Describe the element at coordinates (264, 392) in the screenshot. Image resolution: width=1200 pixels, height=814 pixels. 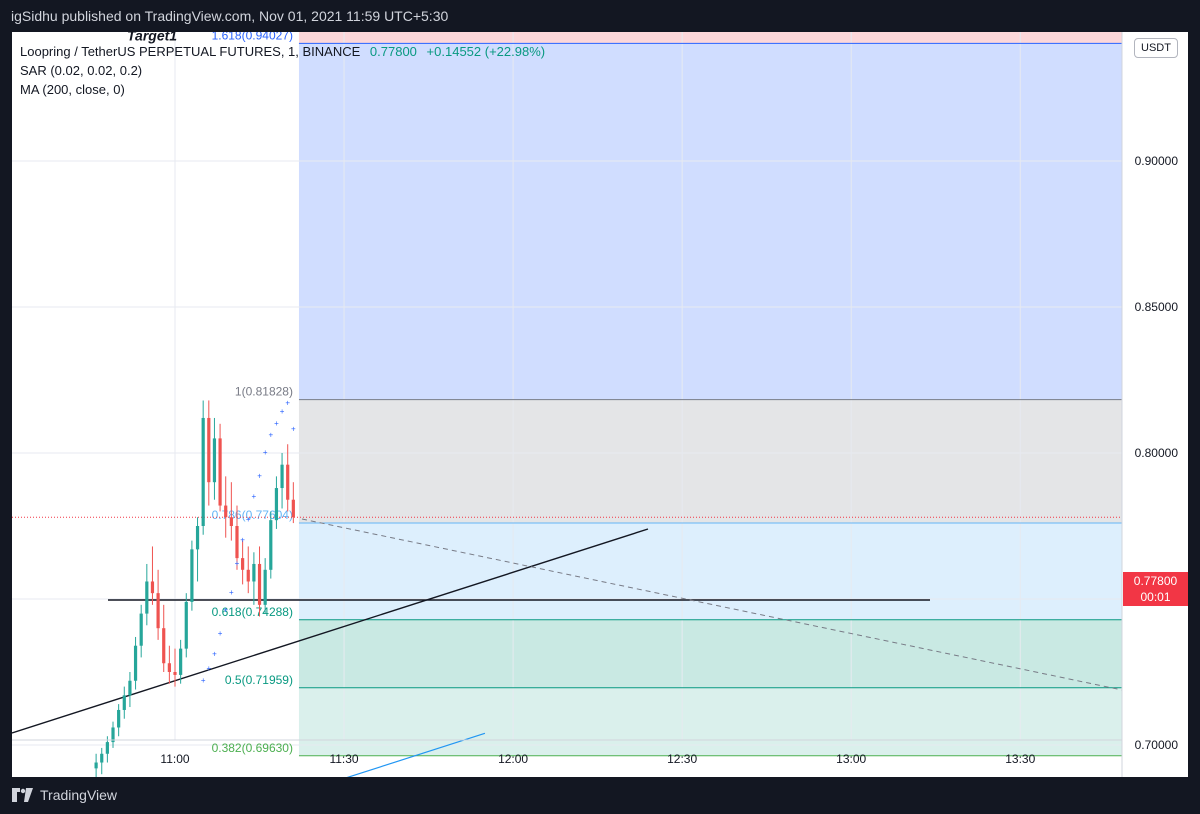
I see `fib-level-label: 1(0.81828)` at that location.